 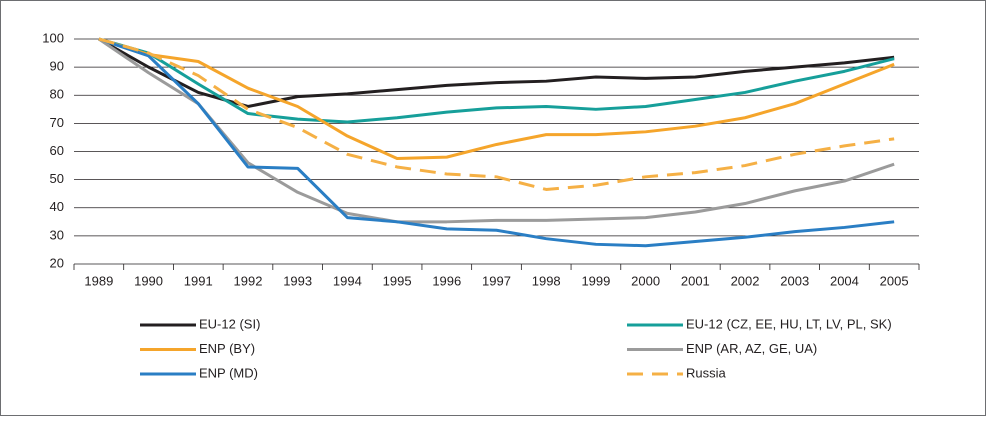 I want to click on y-tick-label: 40, so click(x=57, y=206).